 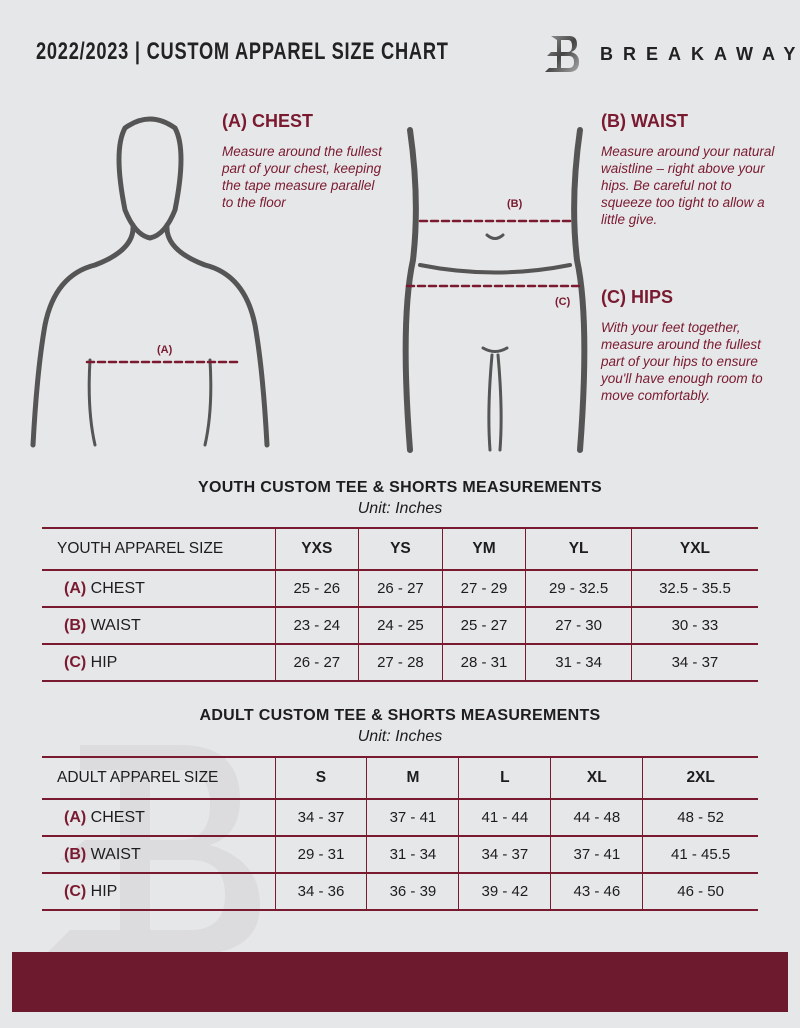 I want to click on header-cell: YXS, so click(x=316, y=549).